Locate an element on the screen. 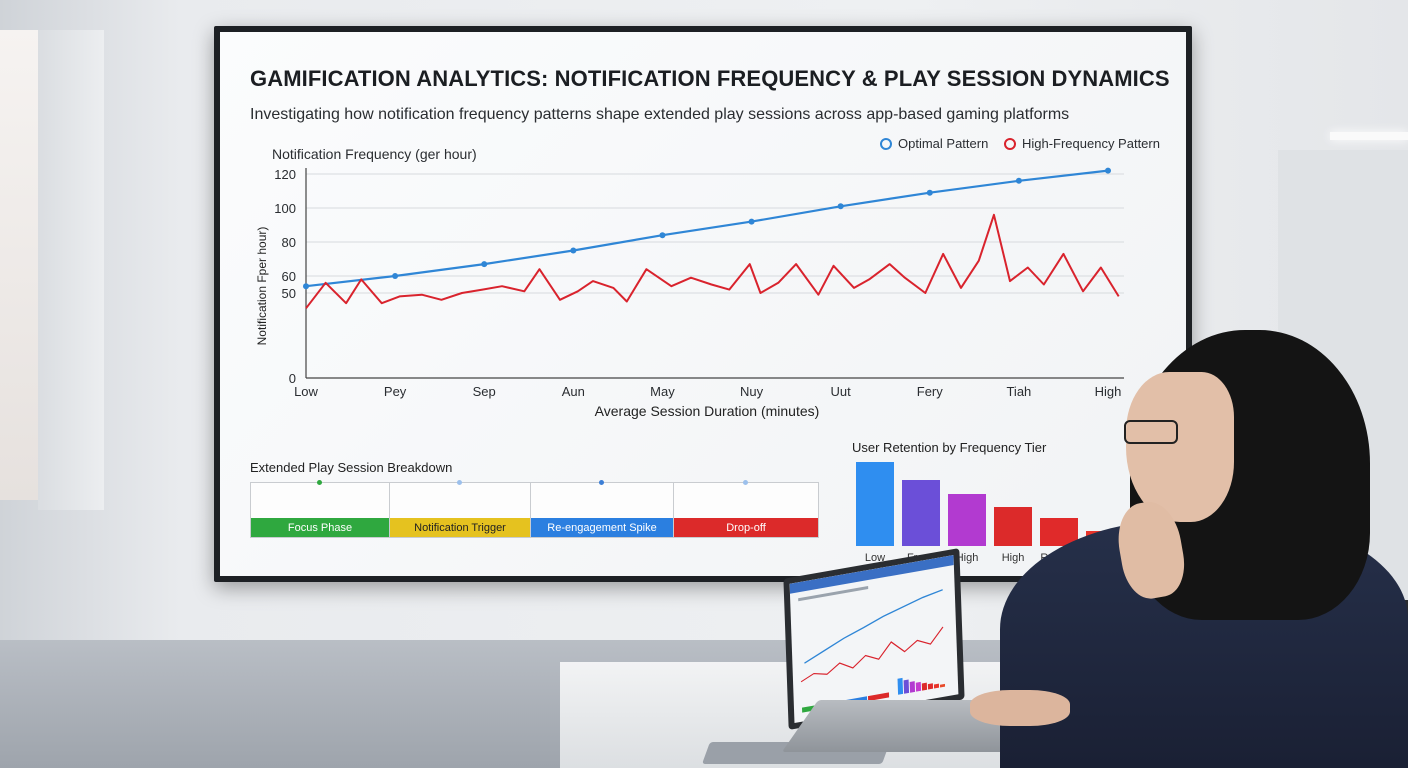  y-tick-label: 120 is located at coordinates (285, 174).